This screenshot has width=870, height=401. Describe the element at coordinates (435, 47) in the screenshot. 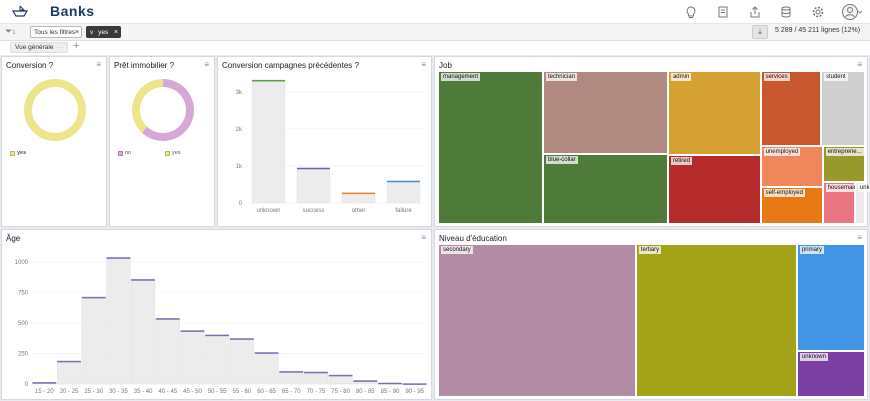

I see `view-tabs-bar: Vue générale ··· +` at that location.